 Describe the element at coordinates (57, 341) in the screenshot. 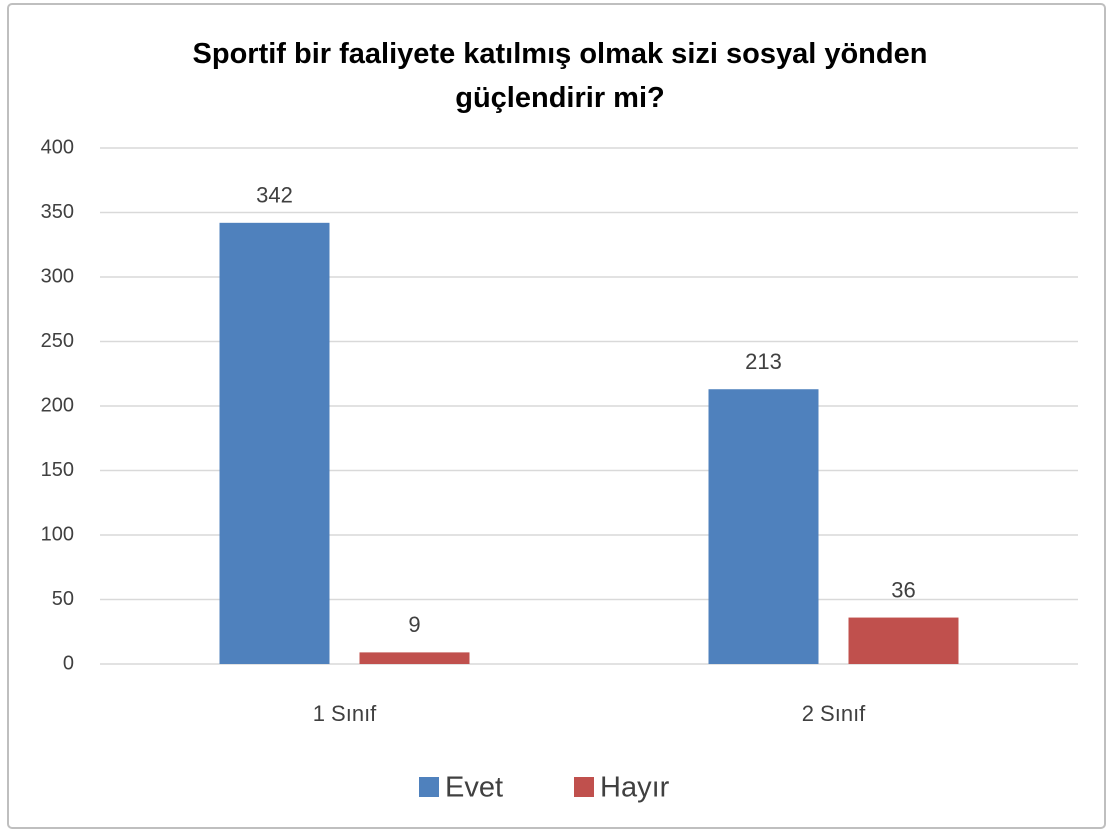

I see `y-tick-label: 250` at that location.